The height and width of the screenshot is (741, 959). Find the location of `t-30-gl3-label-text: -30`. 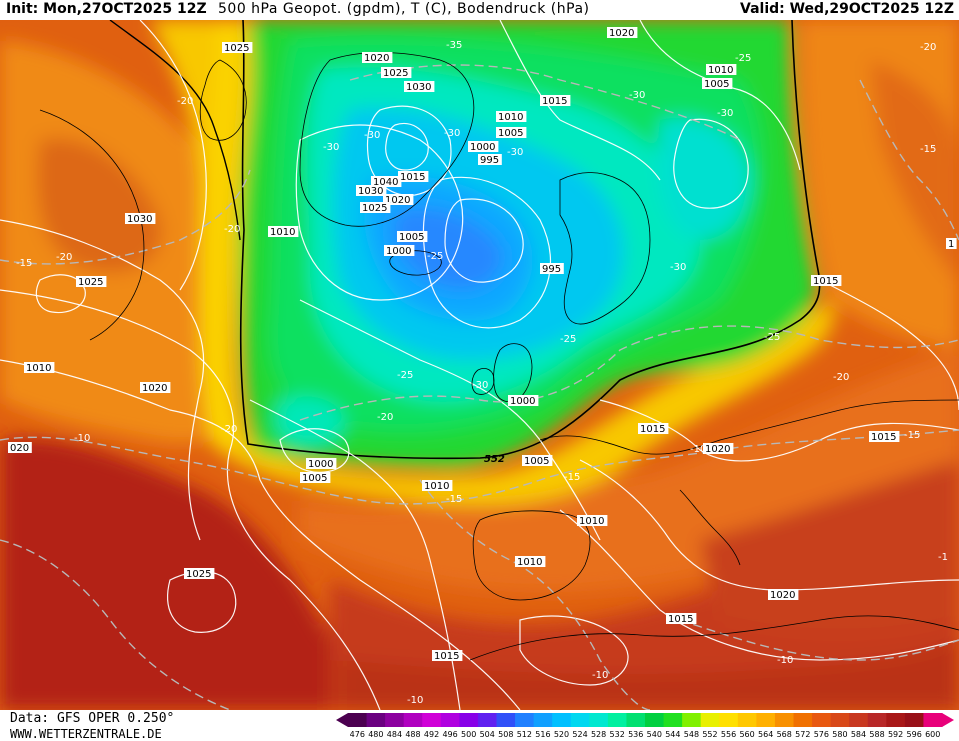

t-30-gl3-label-text: -30 is located at coordinates (331, 147).